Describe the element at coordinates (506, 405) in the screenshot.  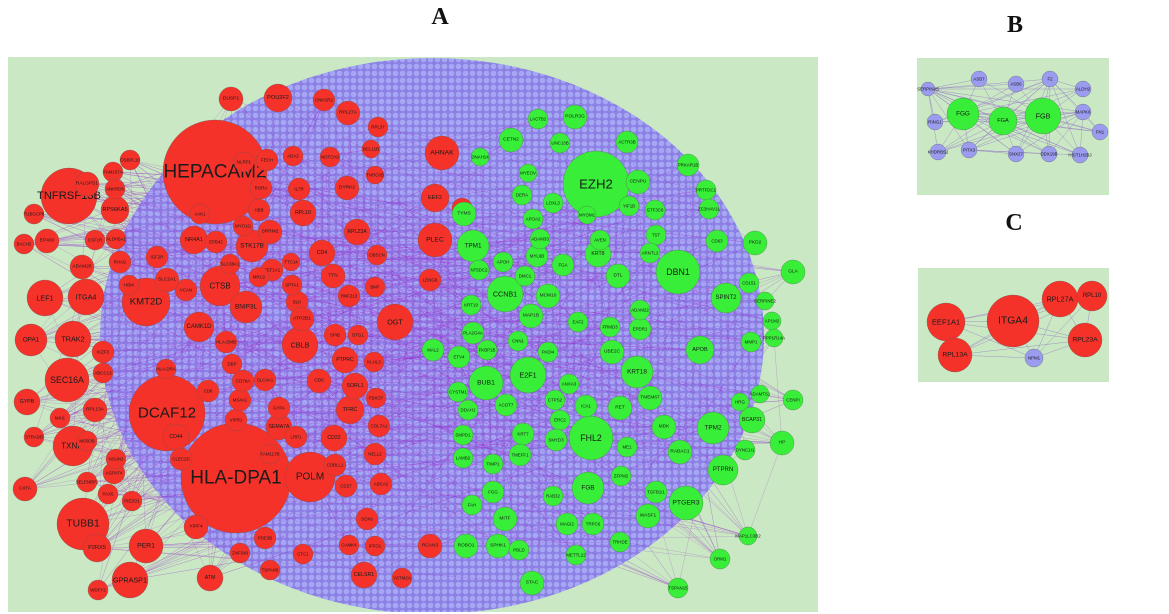
I see `node-label: ACOT7` at that location.